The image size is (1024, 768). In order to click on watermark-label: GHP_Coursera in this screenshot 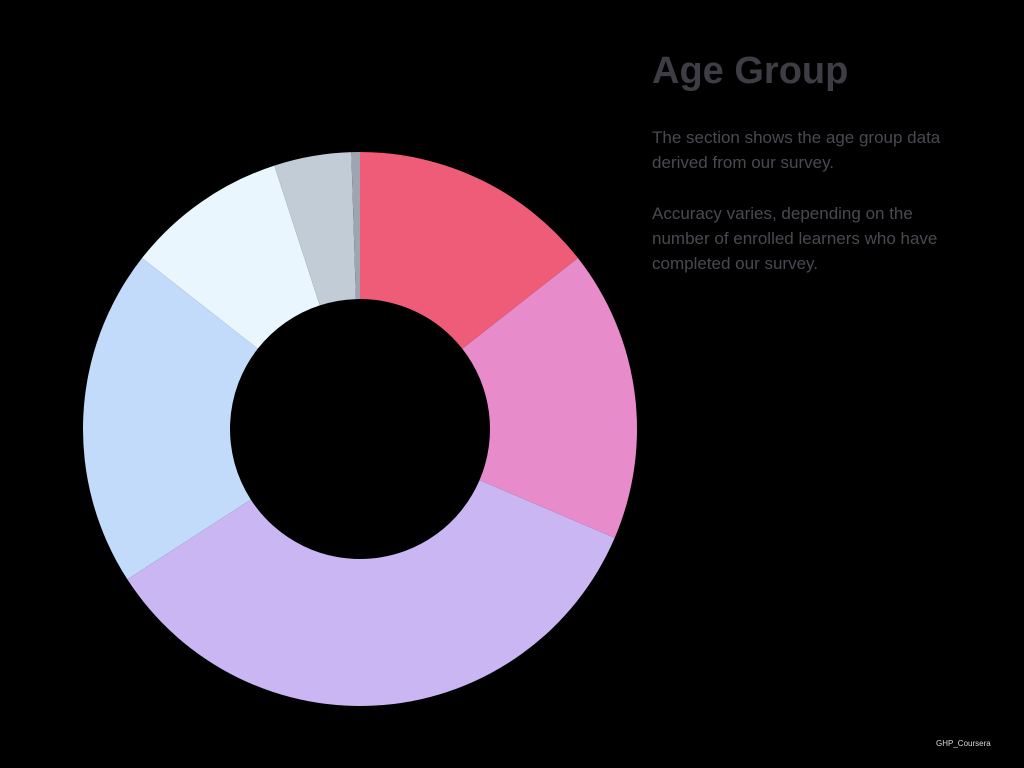, I will do `click(963, 743)`.